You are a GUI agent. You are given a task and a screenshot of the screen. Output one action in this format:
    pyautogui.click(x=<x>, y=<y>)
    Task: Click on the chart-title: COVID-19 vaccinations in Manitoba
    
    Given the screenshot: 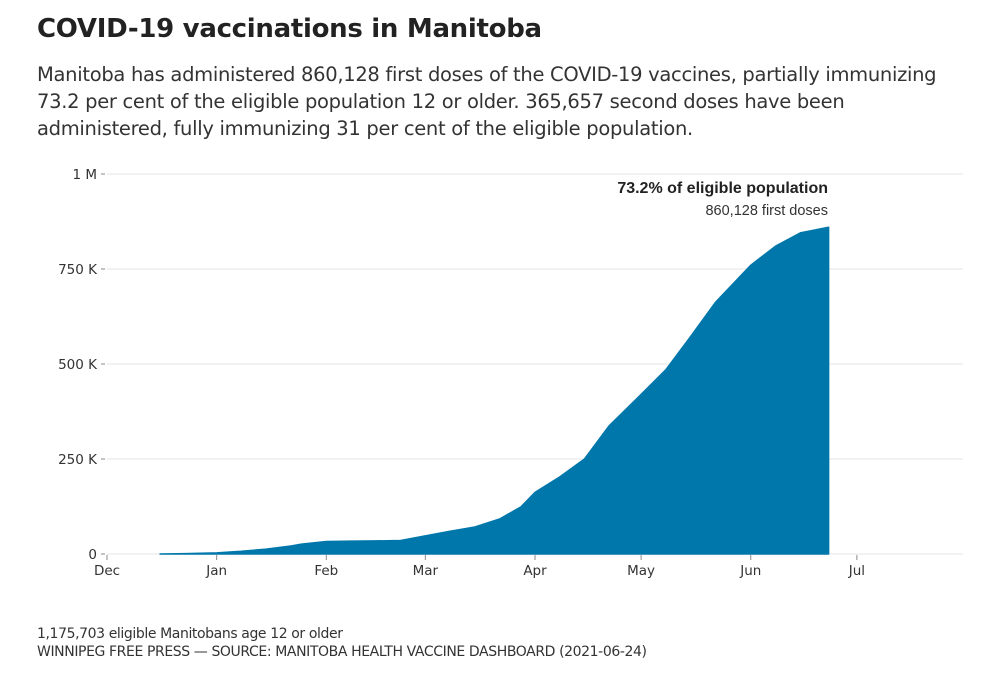 What is the action you would take?
    pyautogui.click(x=289, y=29)
    